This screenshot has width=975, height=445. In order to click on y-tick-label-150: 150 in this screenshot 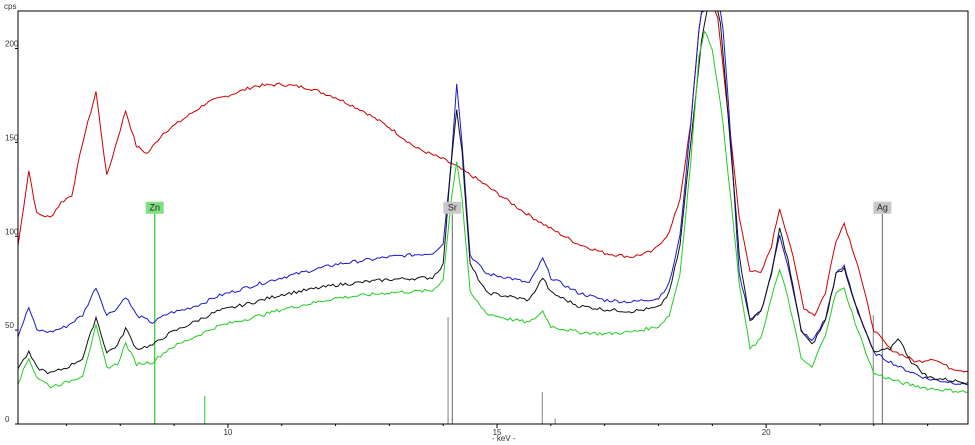, I will do `click(12, 137)`.